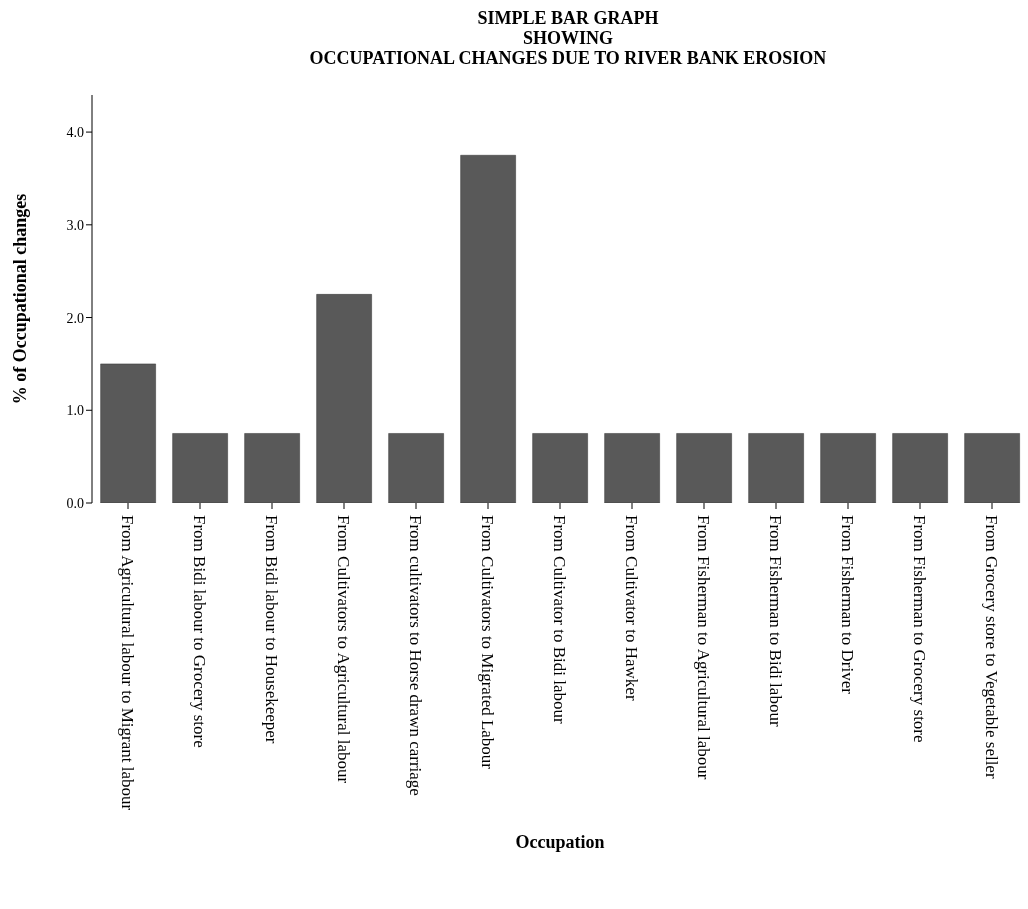  I want to click on x-tick-label: From Bidi labour to Grocery store, so click(200, 631).